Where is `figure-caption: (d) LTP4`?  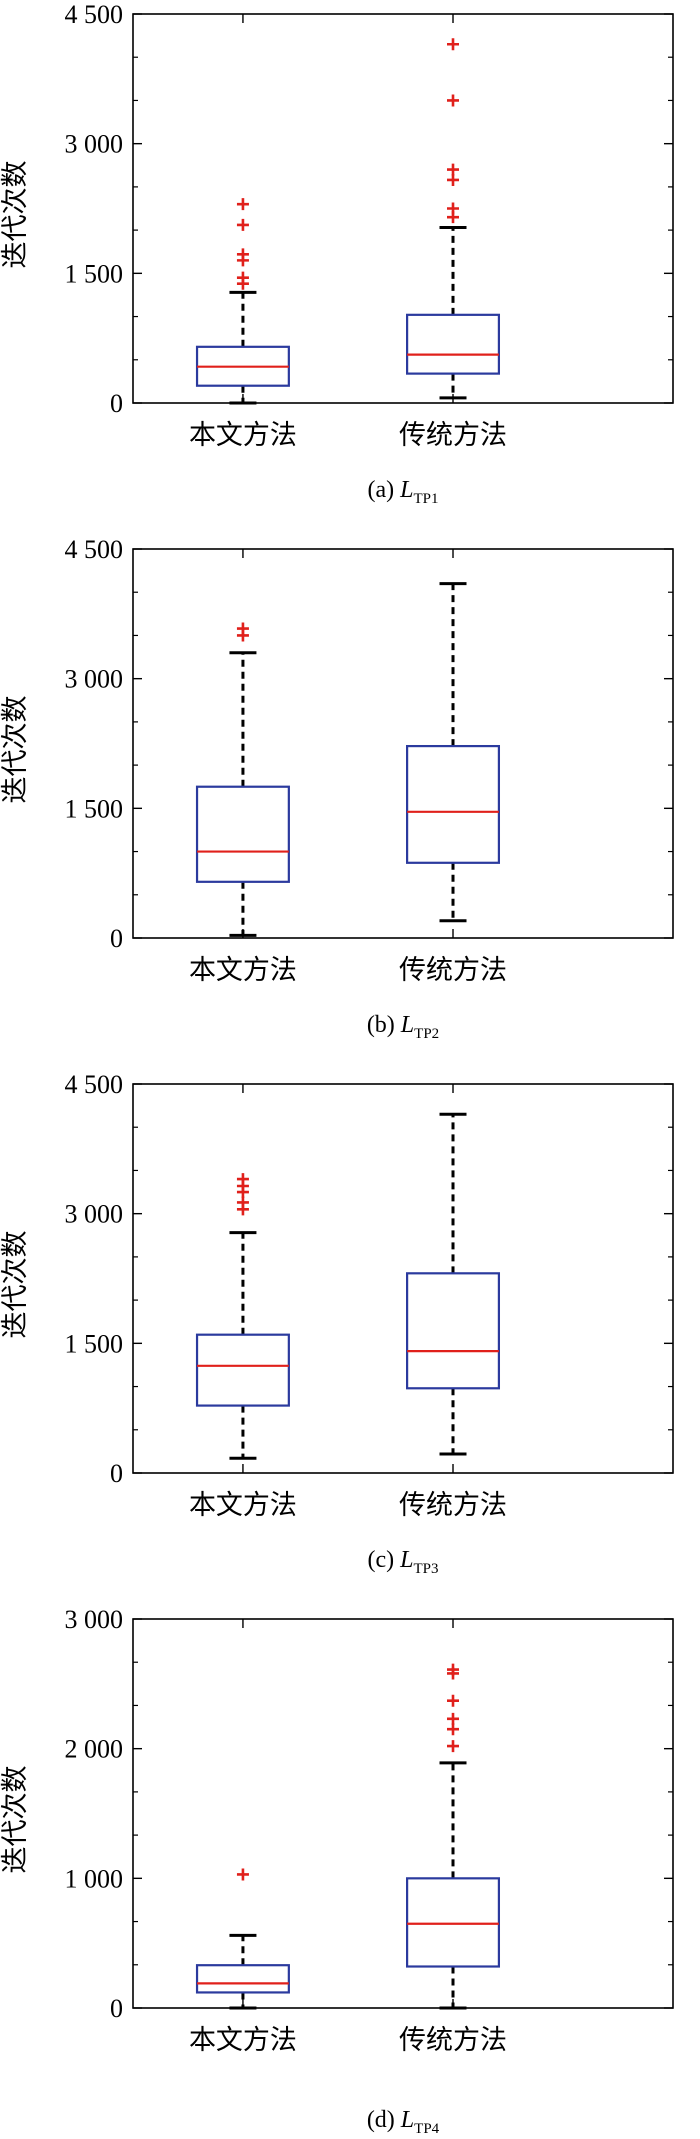
figure-caption: (d) LTP4 is located at coordinates (403, 2122).